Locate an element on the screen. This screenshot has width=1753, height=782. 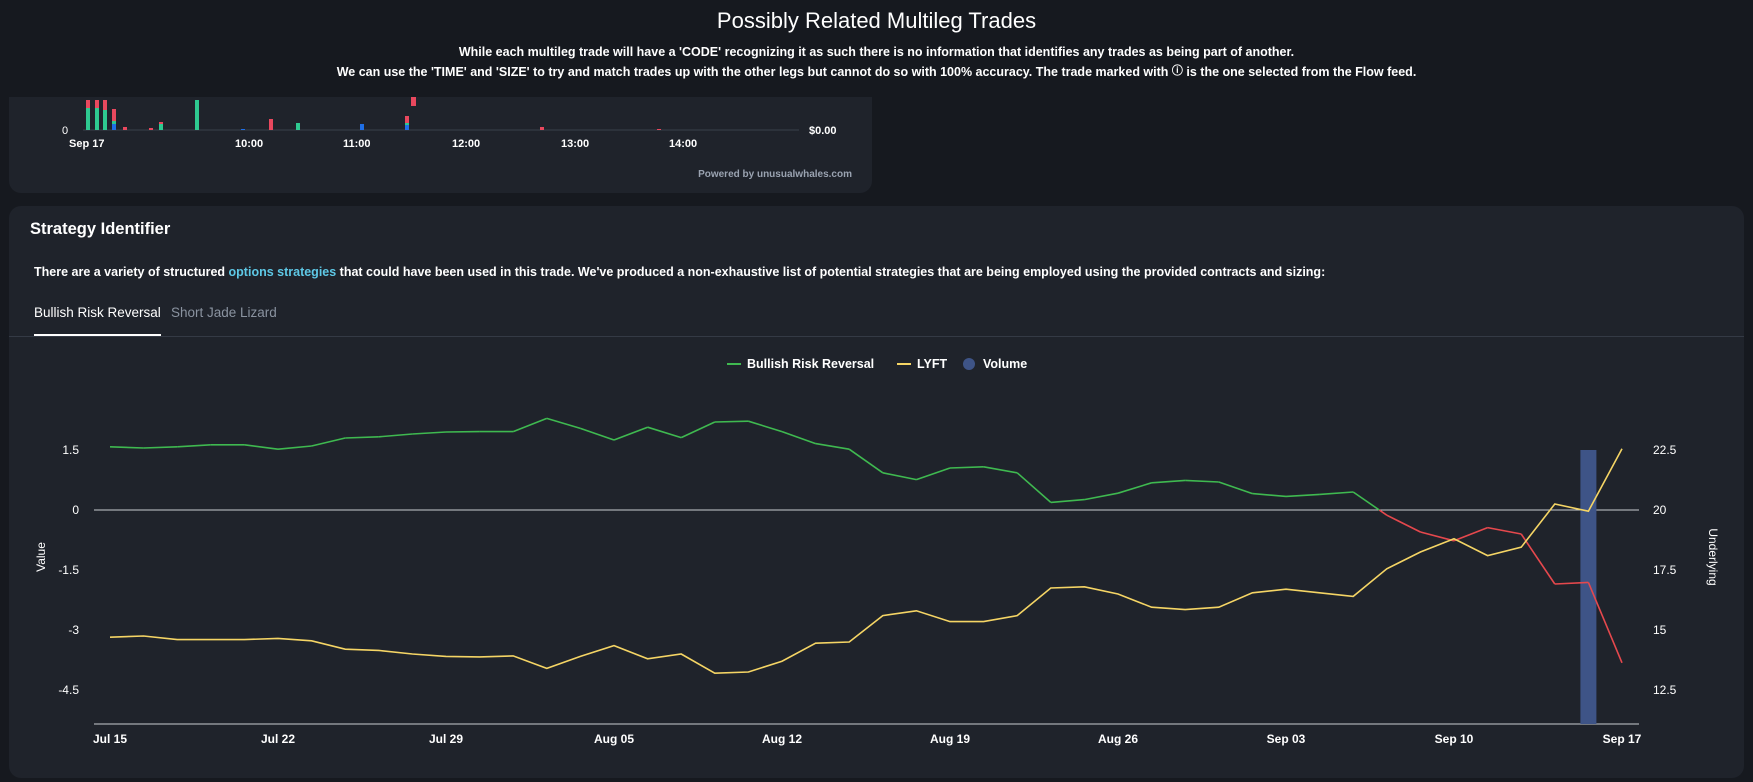
x-tick-label: Aug 12 is located at coordinates (782, 739).